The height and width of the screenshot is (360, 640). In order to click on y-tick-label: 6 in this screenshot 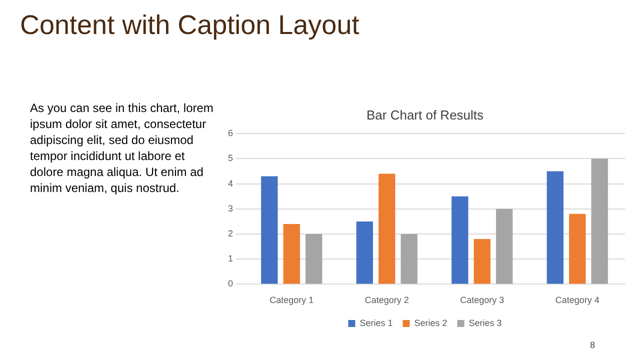, I will do `click(231, 133)`.